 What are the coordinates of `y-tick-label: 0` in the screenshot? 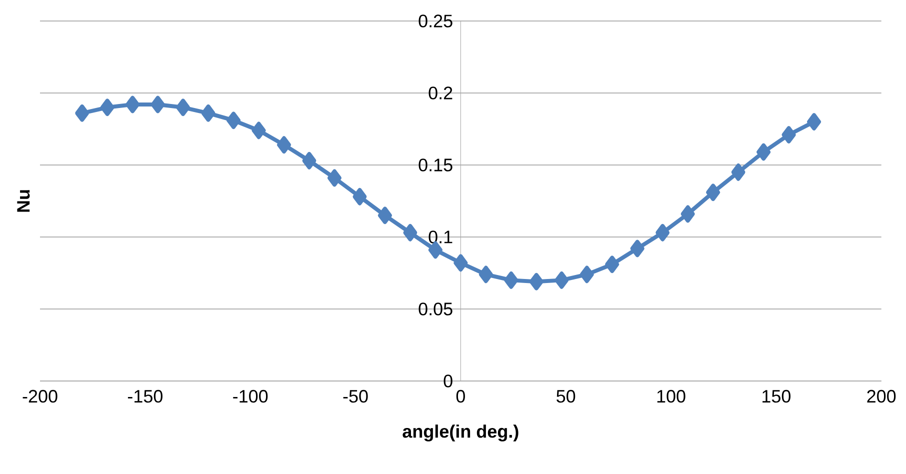 It's located at (448, 381).